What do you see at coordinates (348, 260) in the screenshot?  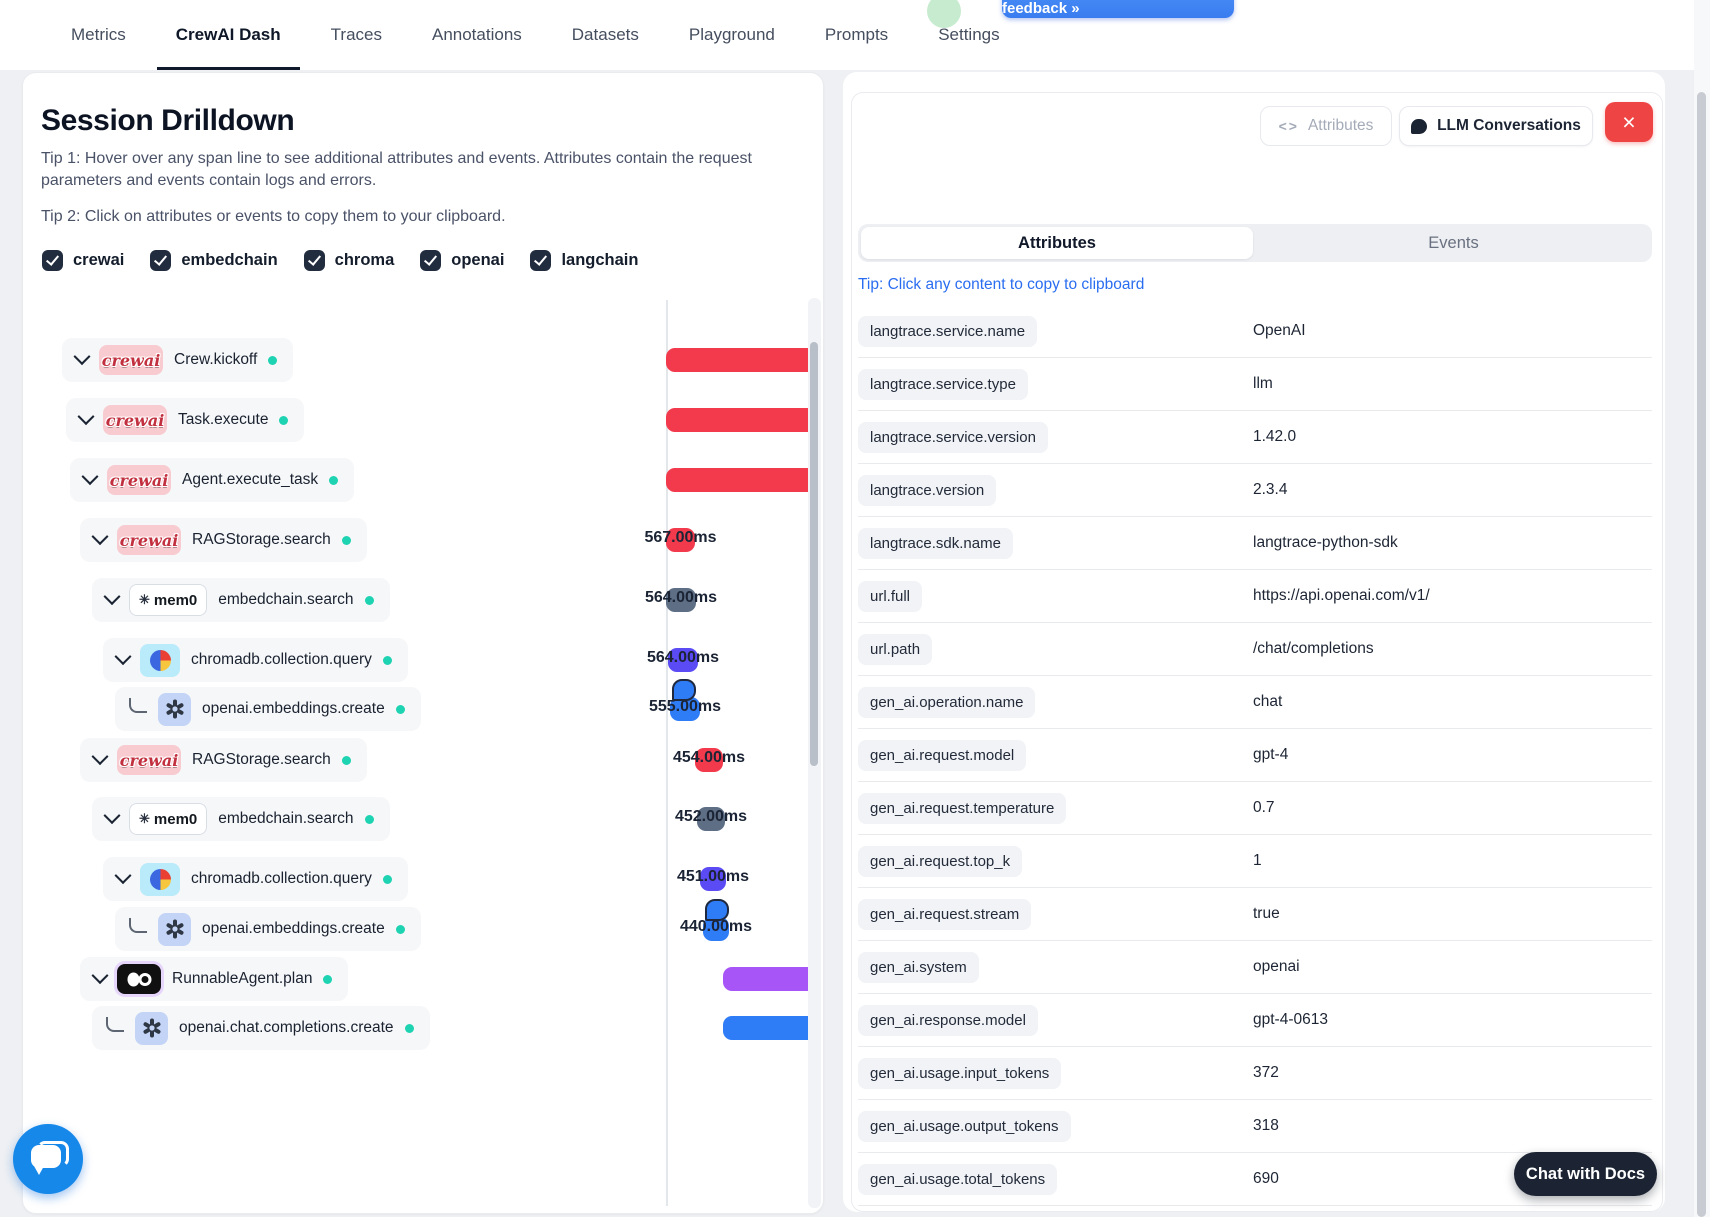 I see `filter-chroma: chroma` at bounding box center [348, 260].